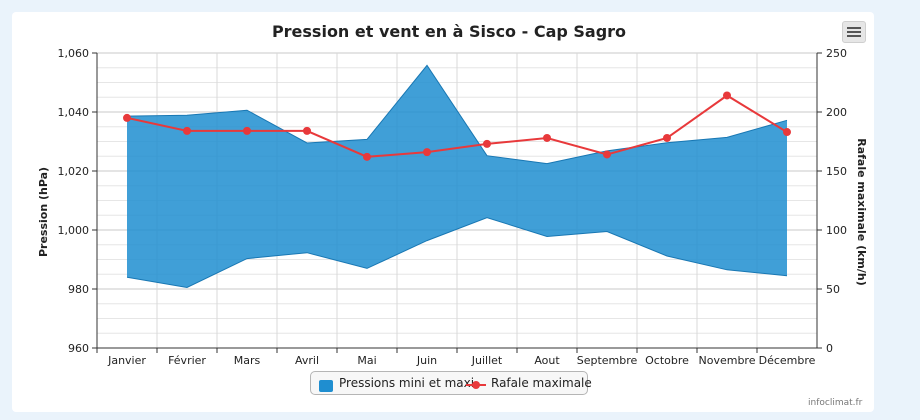 Image resolution: width=920 pixels, height=420 pixels. What do you see at coordinates (43, 212) in the screenshot?
I see `pressure-axis-title: Pression (hPa)` at bounding box center [43, 212].